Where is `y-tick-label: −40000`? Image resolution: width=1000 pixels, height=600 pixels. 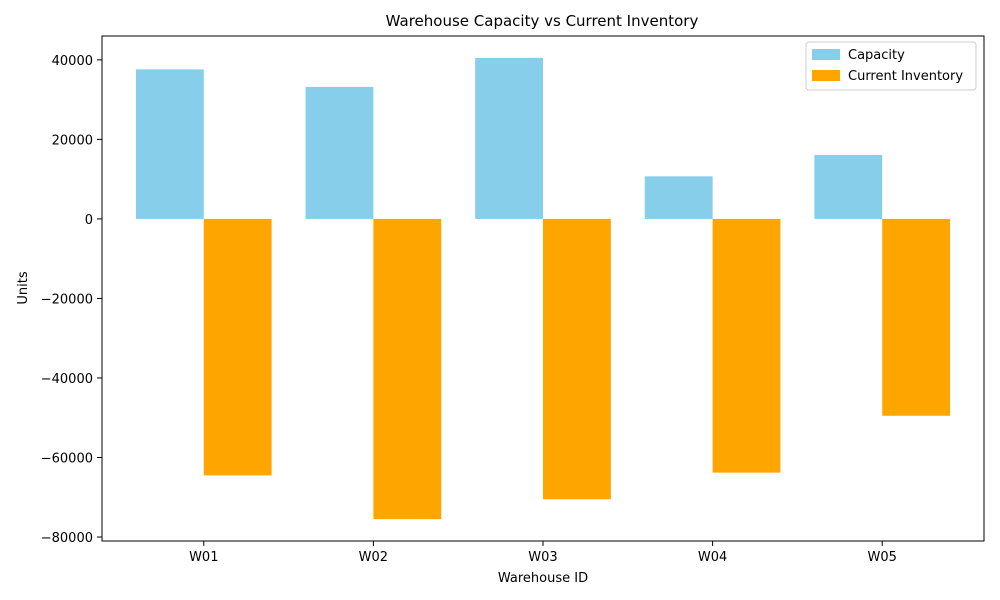
y-tick-label: −40000 is located at coordinates (67, 379).